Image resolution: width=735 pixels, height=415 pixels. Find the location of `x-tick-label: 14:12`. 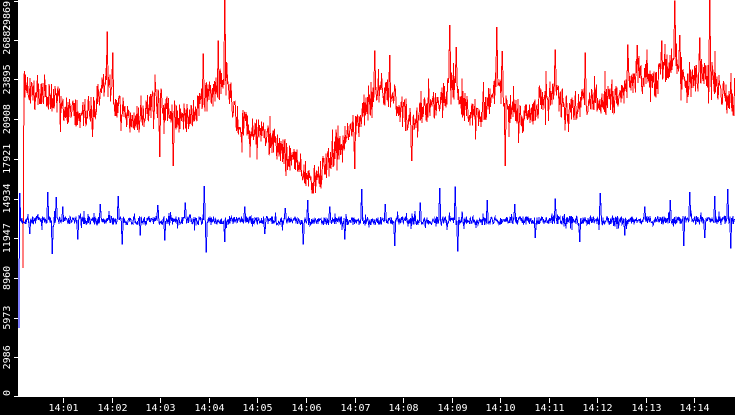

x-tick-label: 14:12 is located at coordinates (597, 408).